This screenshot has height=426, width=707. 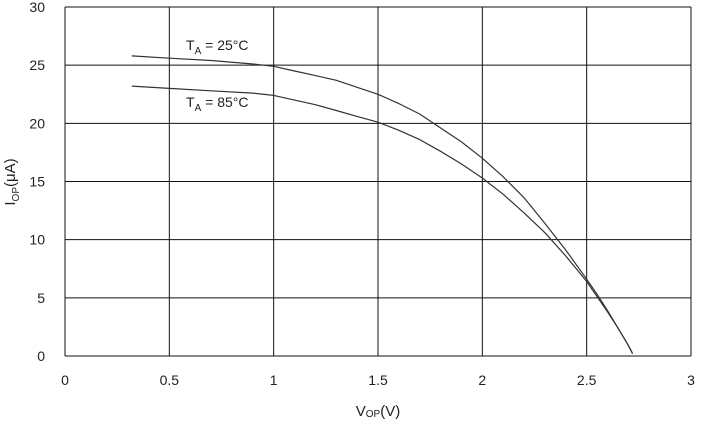 I want to click on y-tick-label: 10, so click(x=37, y=240).